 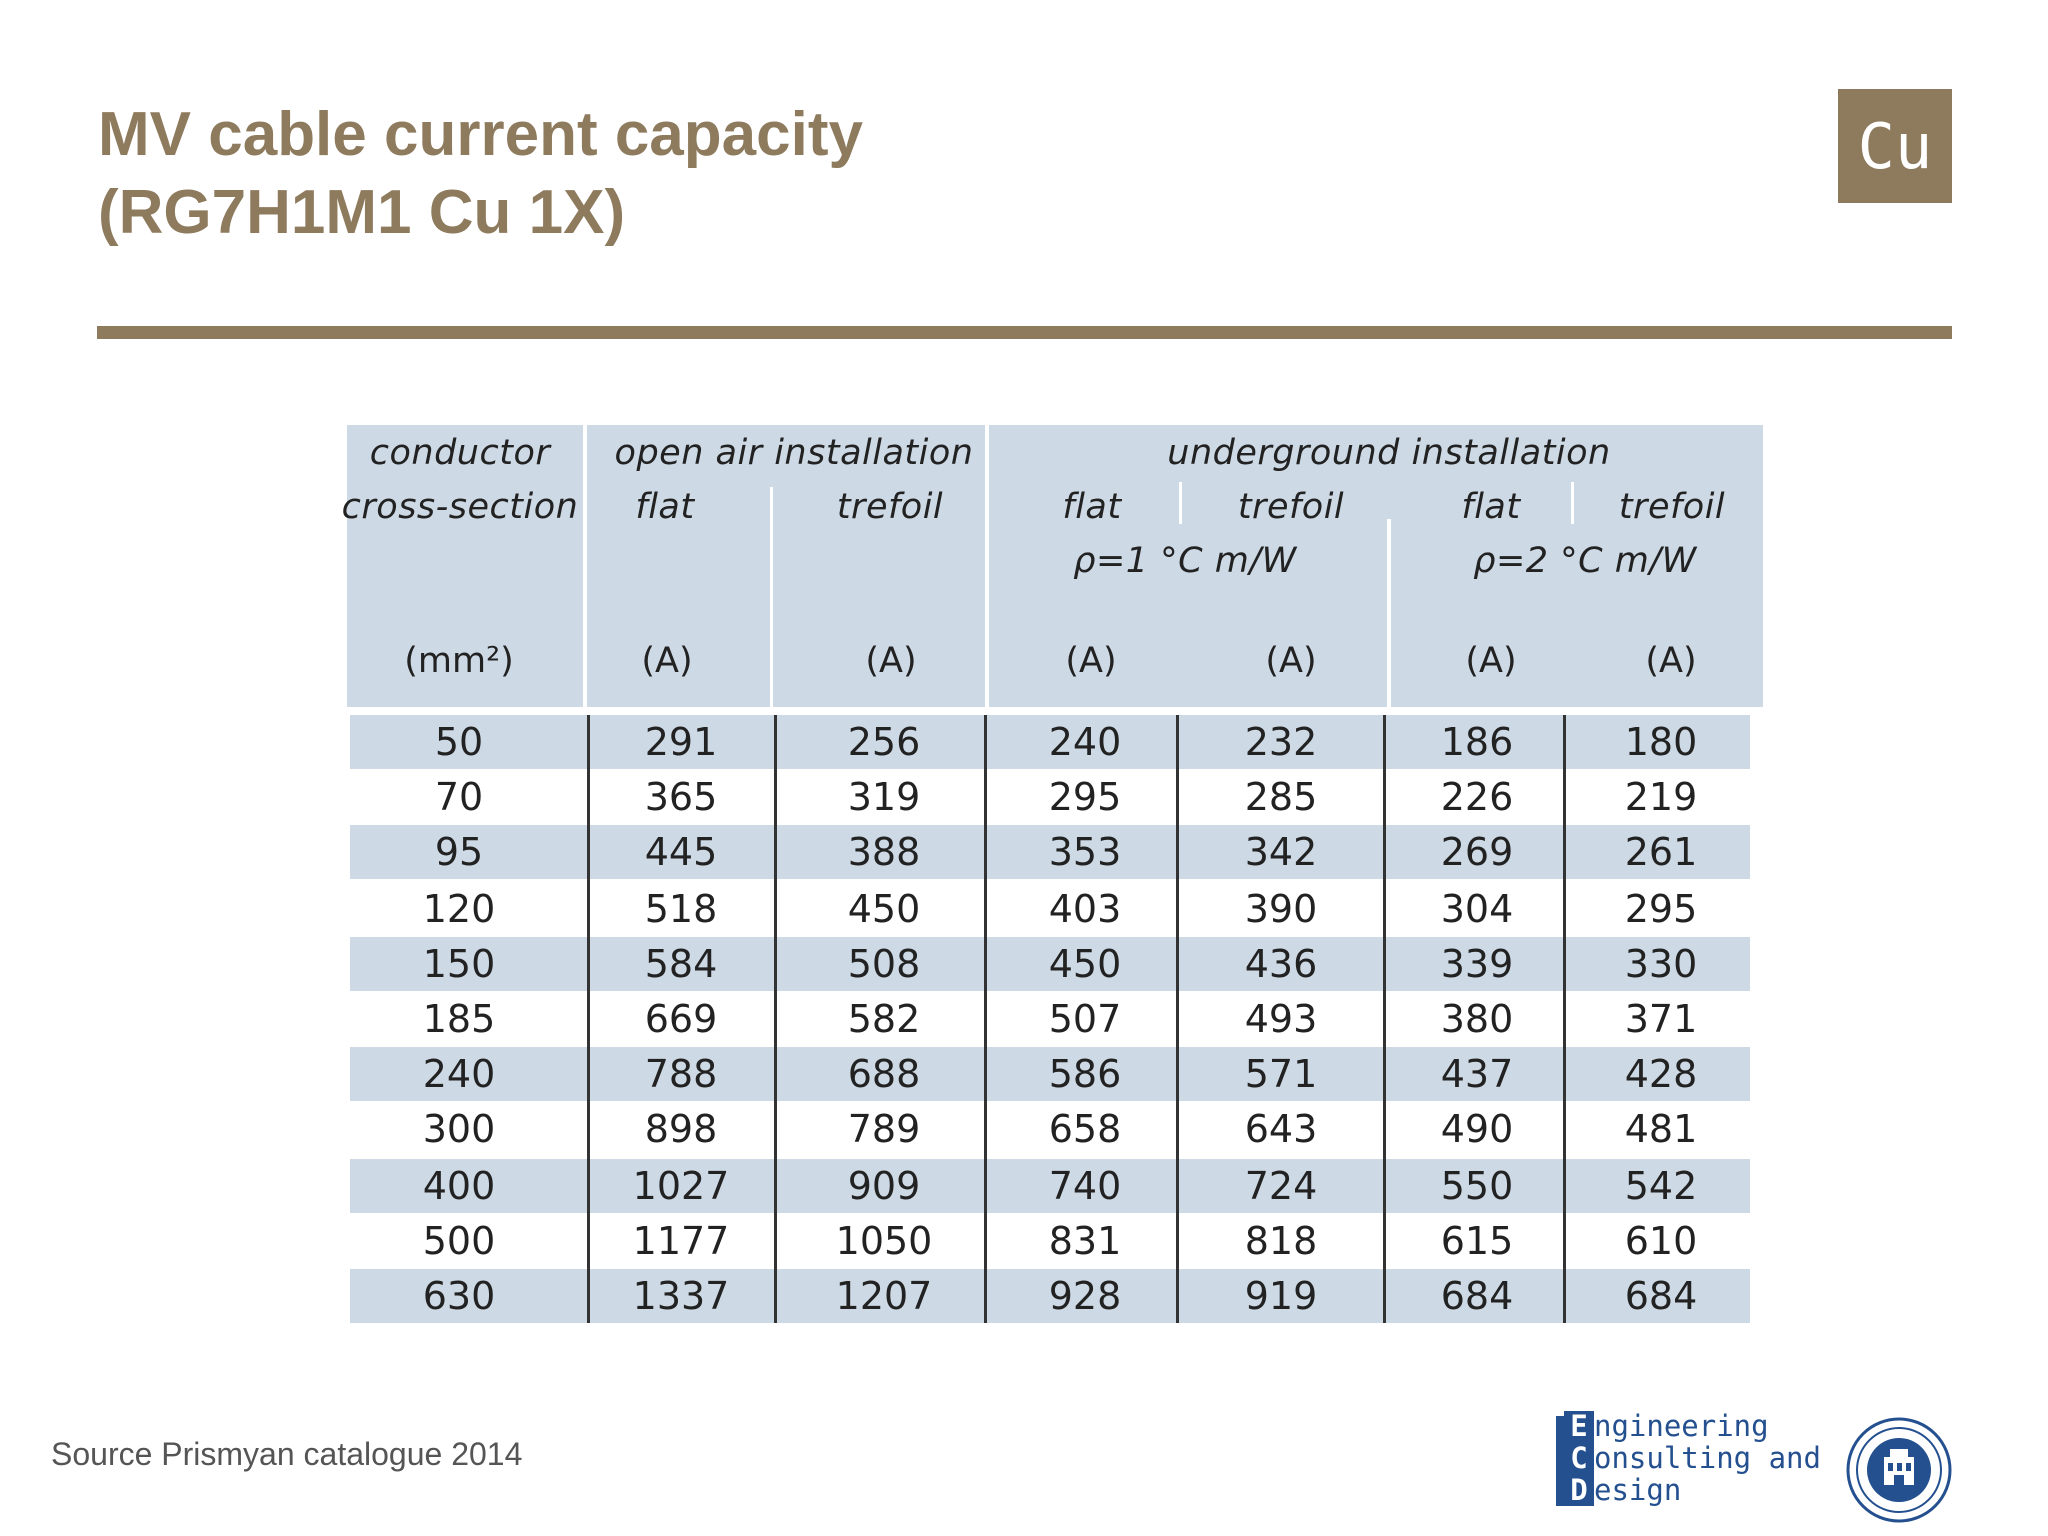 What do you see at coordinates (1477, 964) in the screenshot?
I see `current-cell: 339` at bounding box center [1477, 964].